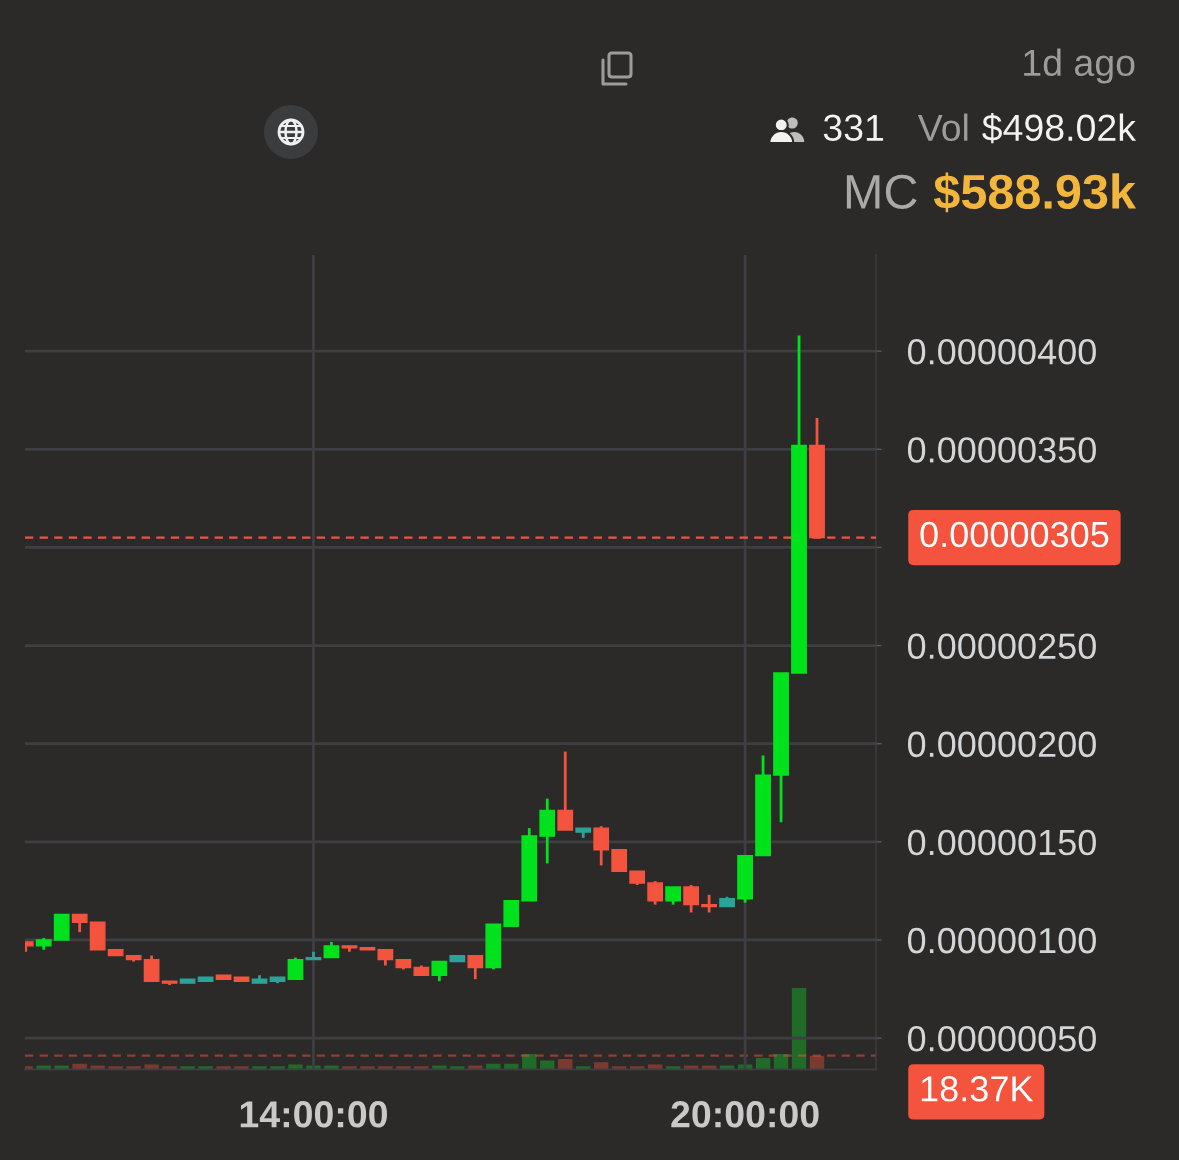 The width and height of the screenshot is (1179, 1160). Describe the element at coordinates (1001, 646) in the screenshot. I see `y-tick-label: 0.00000250` at that location.